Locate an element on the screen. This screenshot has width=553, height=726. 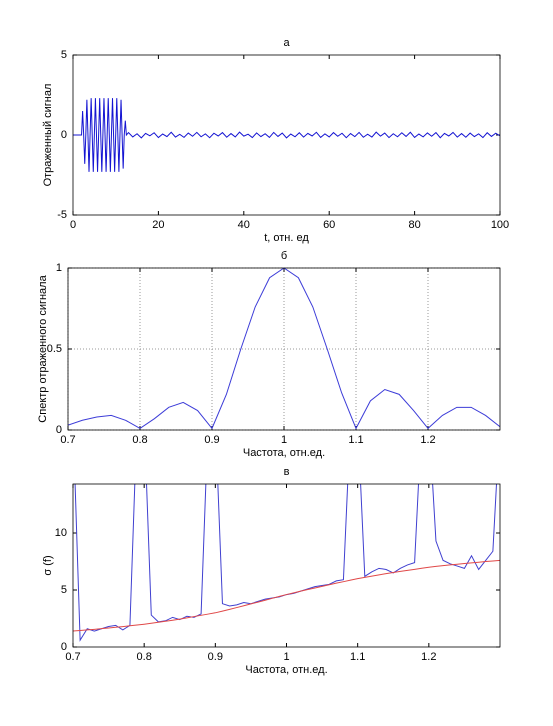
chart-title: а is located at coordinates (286, 43).